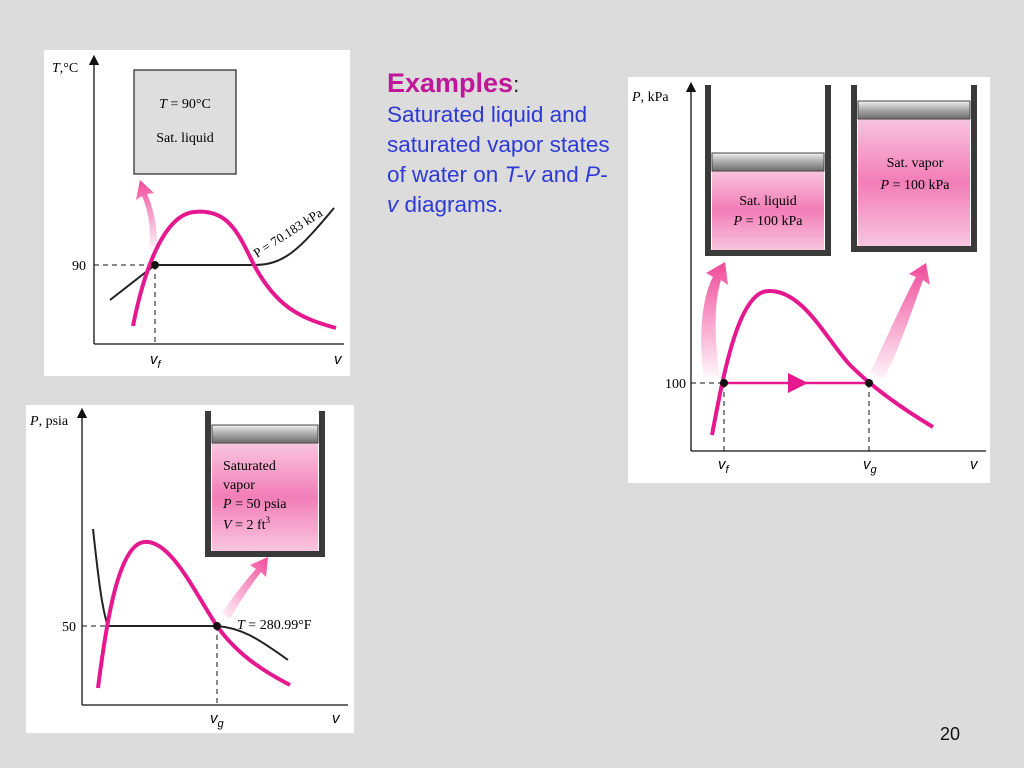 The image size is (1024, 768). Describe the element at coordinates (451, 204) in the screenshot. I see `examples-text-2: diagrams.` at that location.